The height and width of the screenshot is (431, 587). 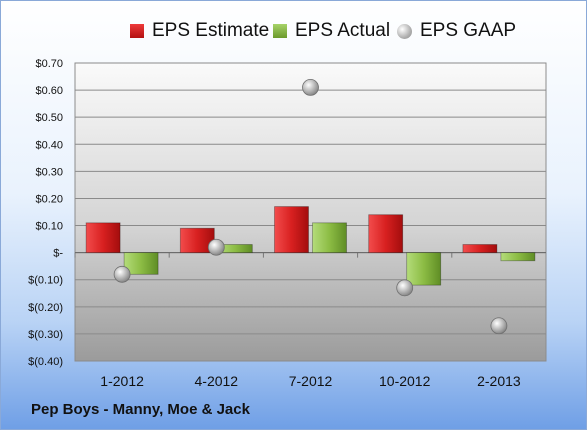 What do you see at coordinates (49, 118) in the screenshot?
I see `y-tick-label: $0.50` at bounding box center [49, 118].